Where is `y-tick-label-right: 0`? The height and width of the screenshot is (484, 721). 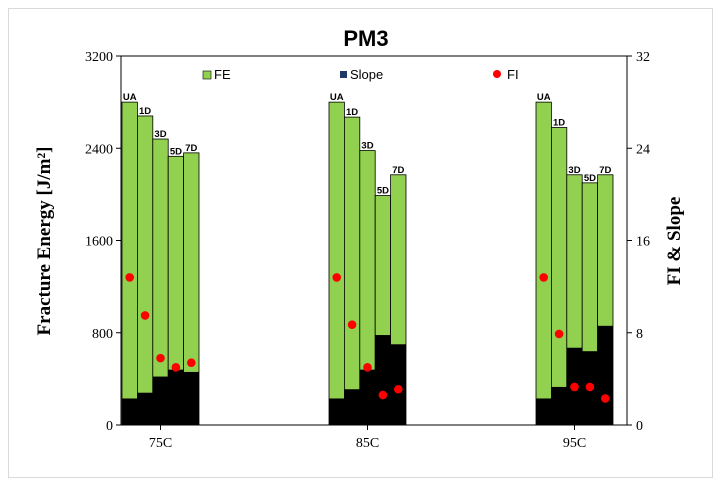 y-tick-label-right: 0 is located at coordinates (639, 426).